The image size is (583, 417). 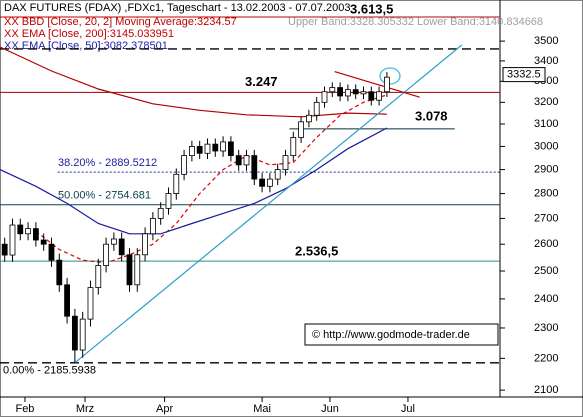 What do you see at coordinates (546, 390) in the screenshot?
I see `y-tick-label: 2100` at bounding box center [546, 390].